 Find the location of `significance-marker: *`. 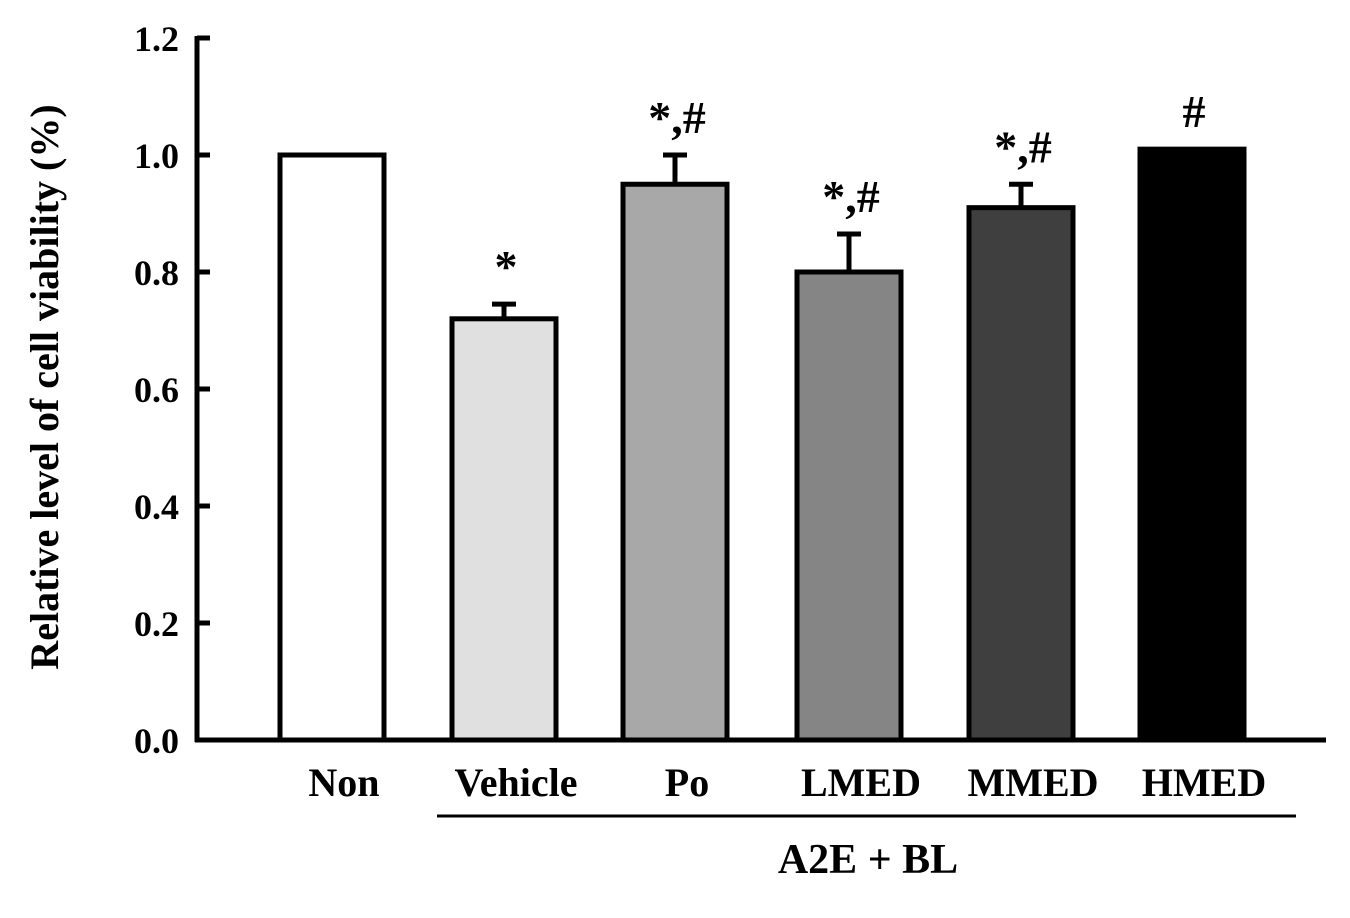

significance-marker: * is located at coordinates (506, 266).